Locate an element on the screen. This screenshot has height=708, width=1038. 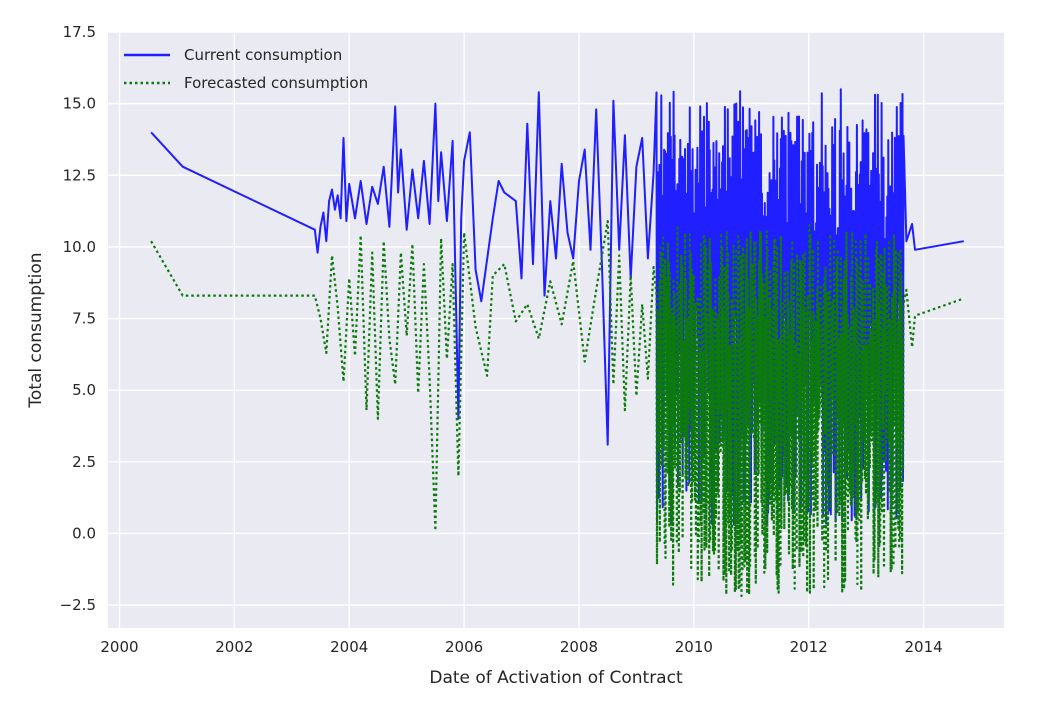
y-tick-label: 5.0 is located at coordinates (84, 390).